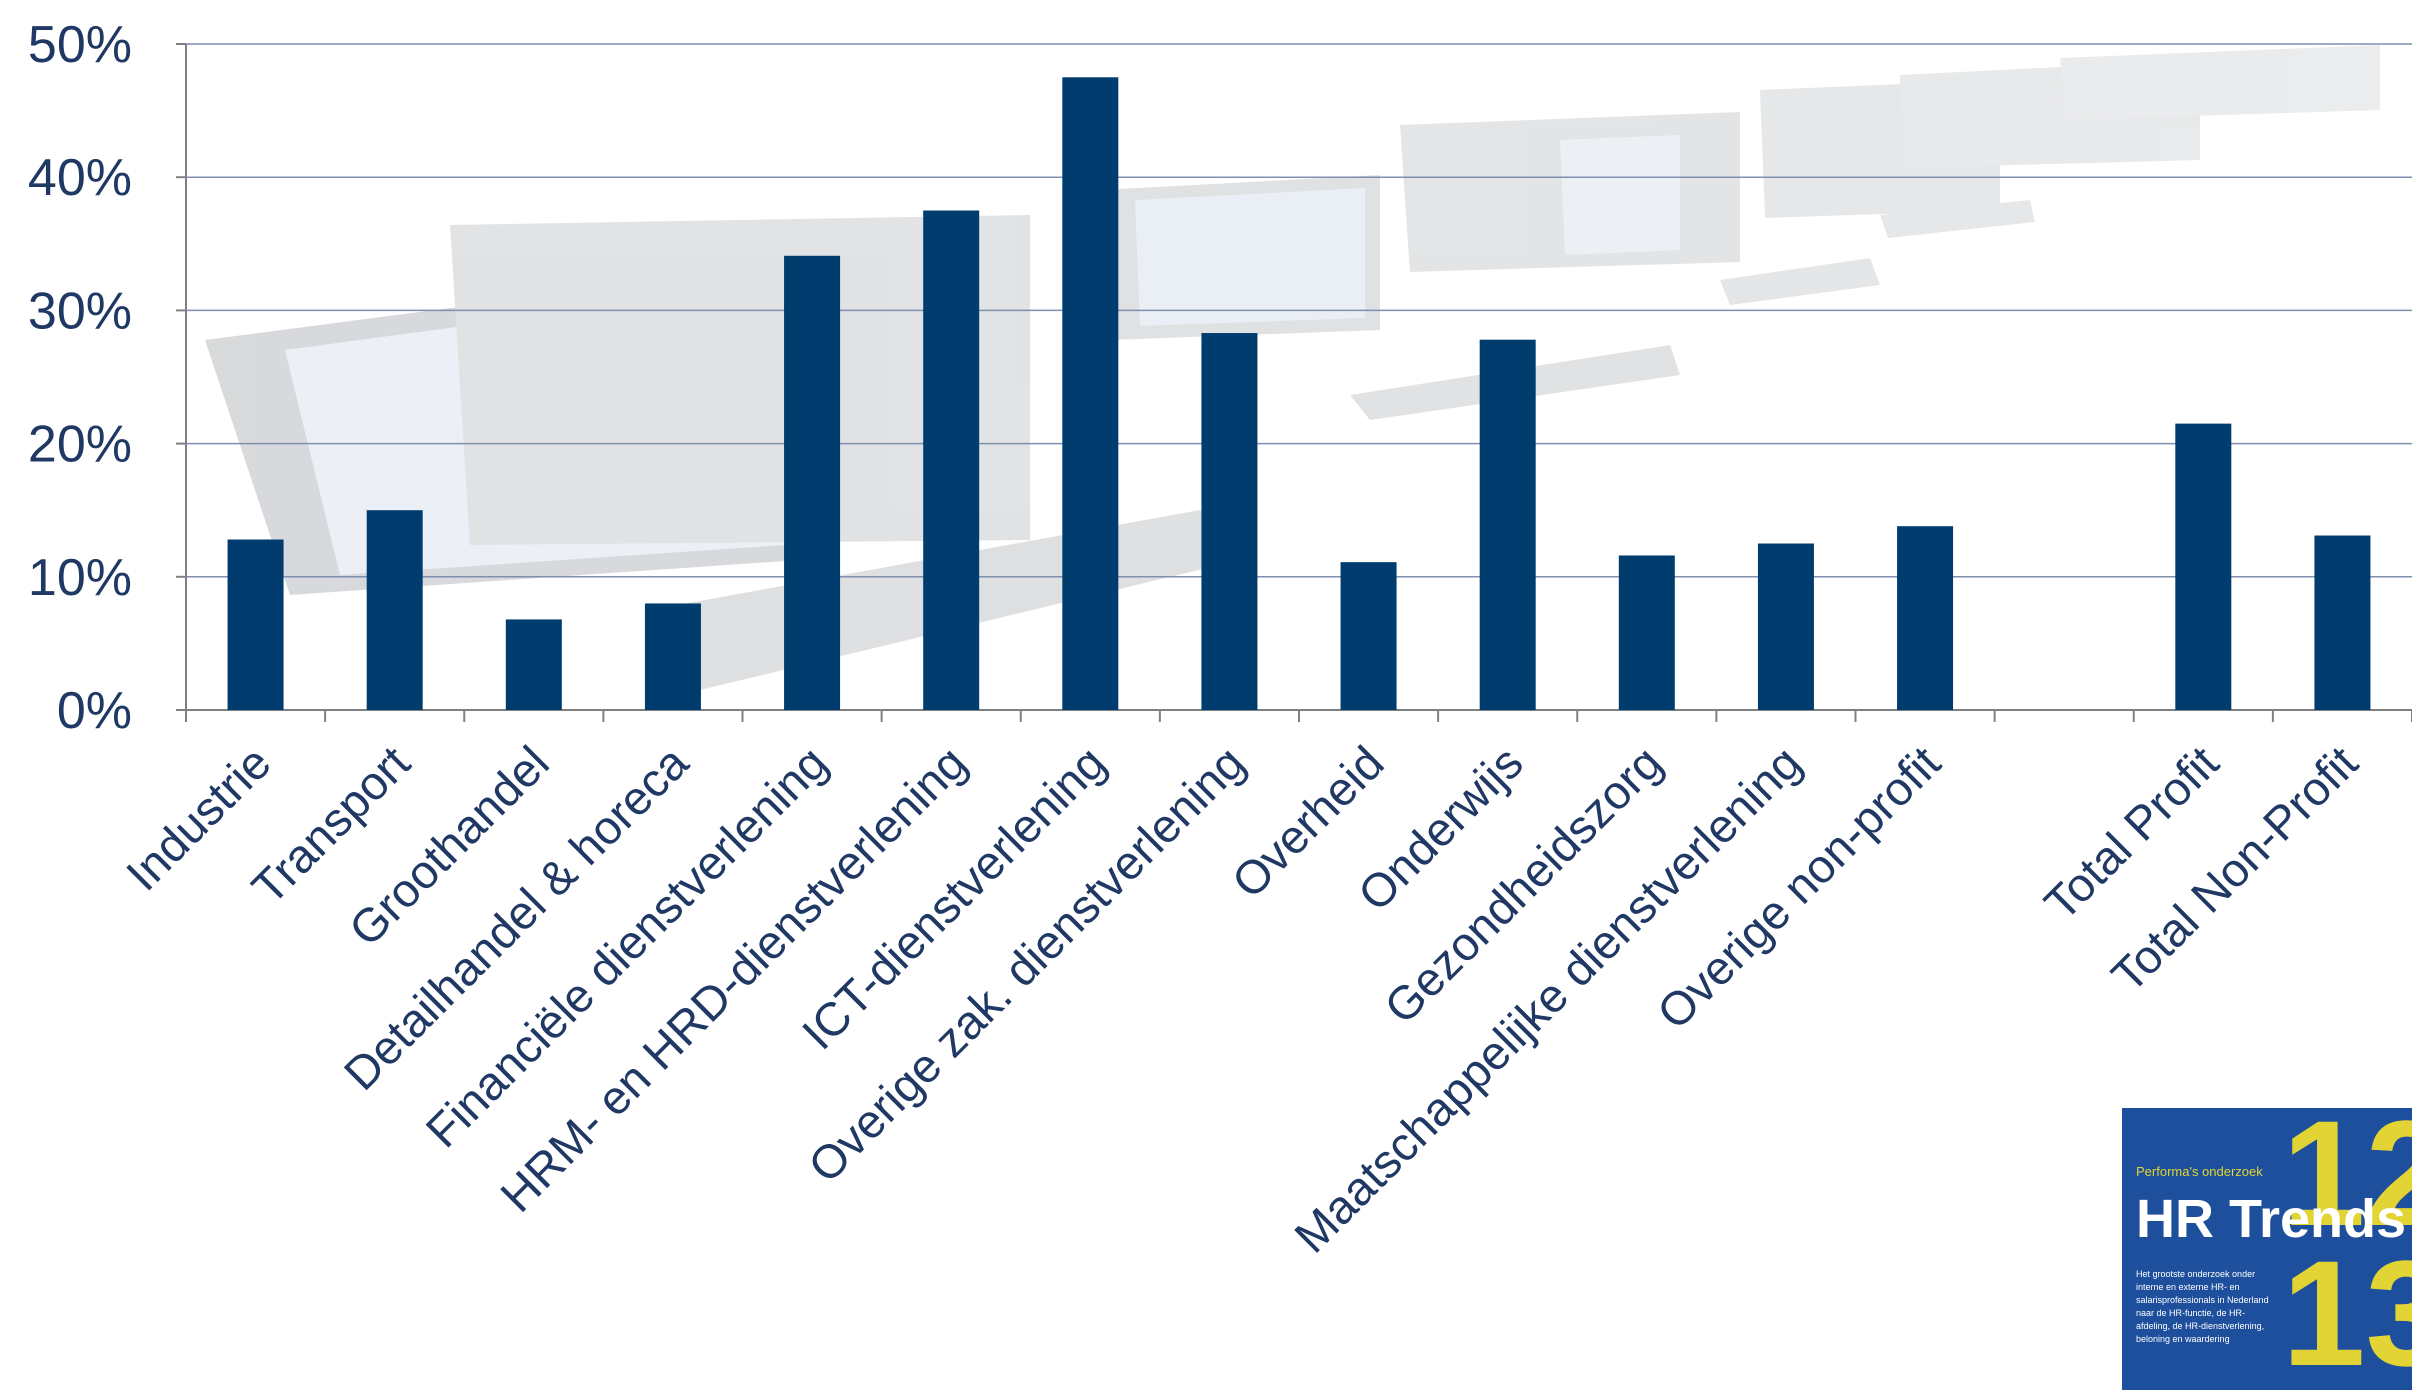 The width and height of the screenshot is (2412, 1390). Describe the element at coordinates (2347, 1182) in the screenshot. I see `cover-year-top: 12` at that location.